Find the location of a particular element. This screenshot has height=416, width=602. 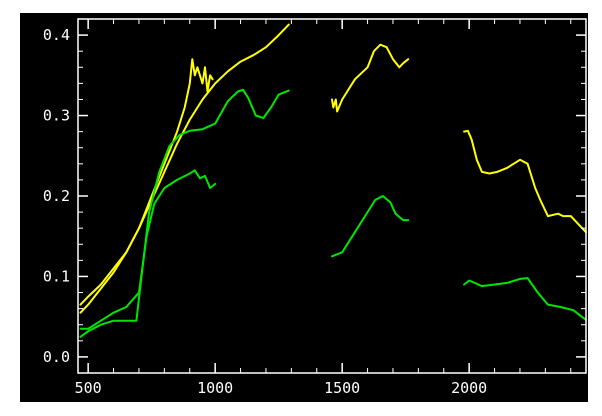

y-tick-label: 0.1 is located at coordinates (56, 276).